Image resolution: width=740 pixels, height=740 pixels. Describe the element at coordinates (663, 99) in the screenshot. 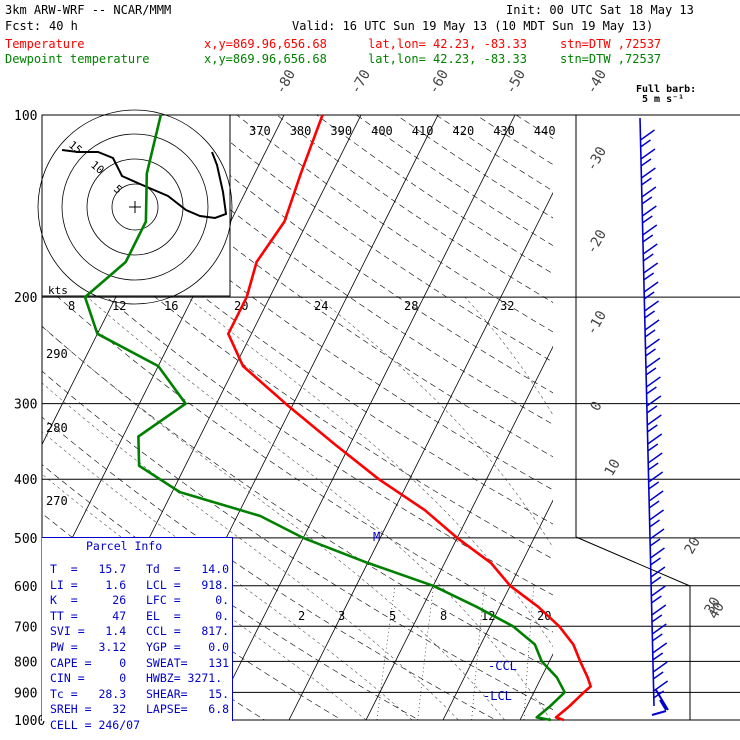

I see `barb-legend-unit: 5 m s⁻¹` at that location.